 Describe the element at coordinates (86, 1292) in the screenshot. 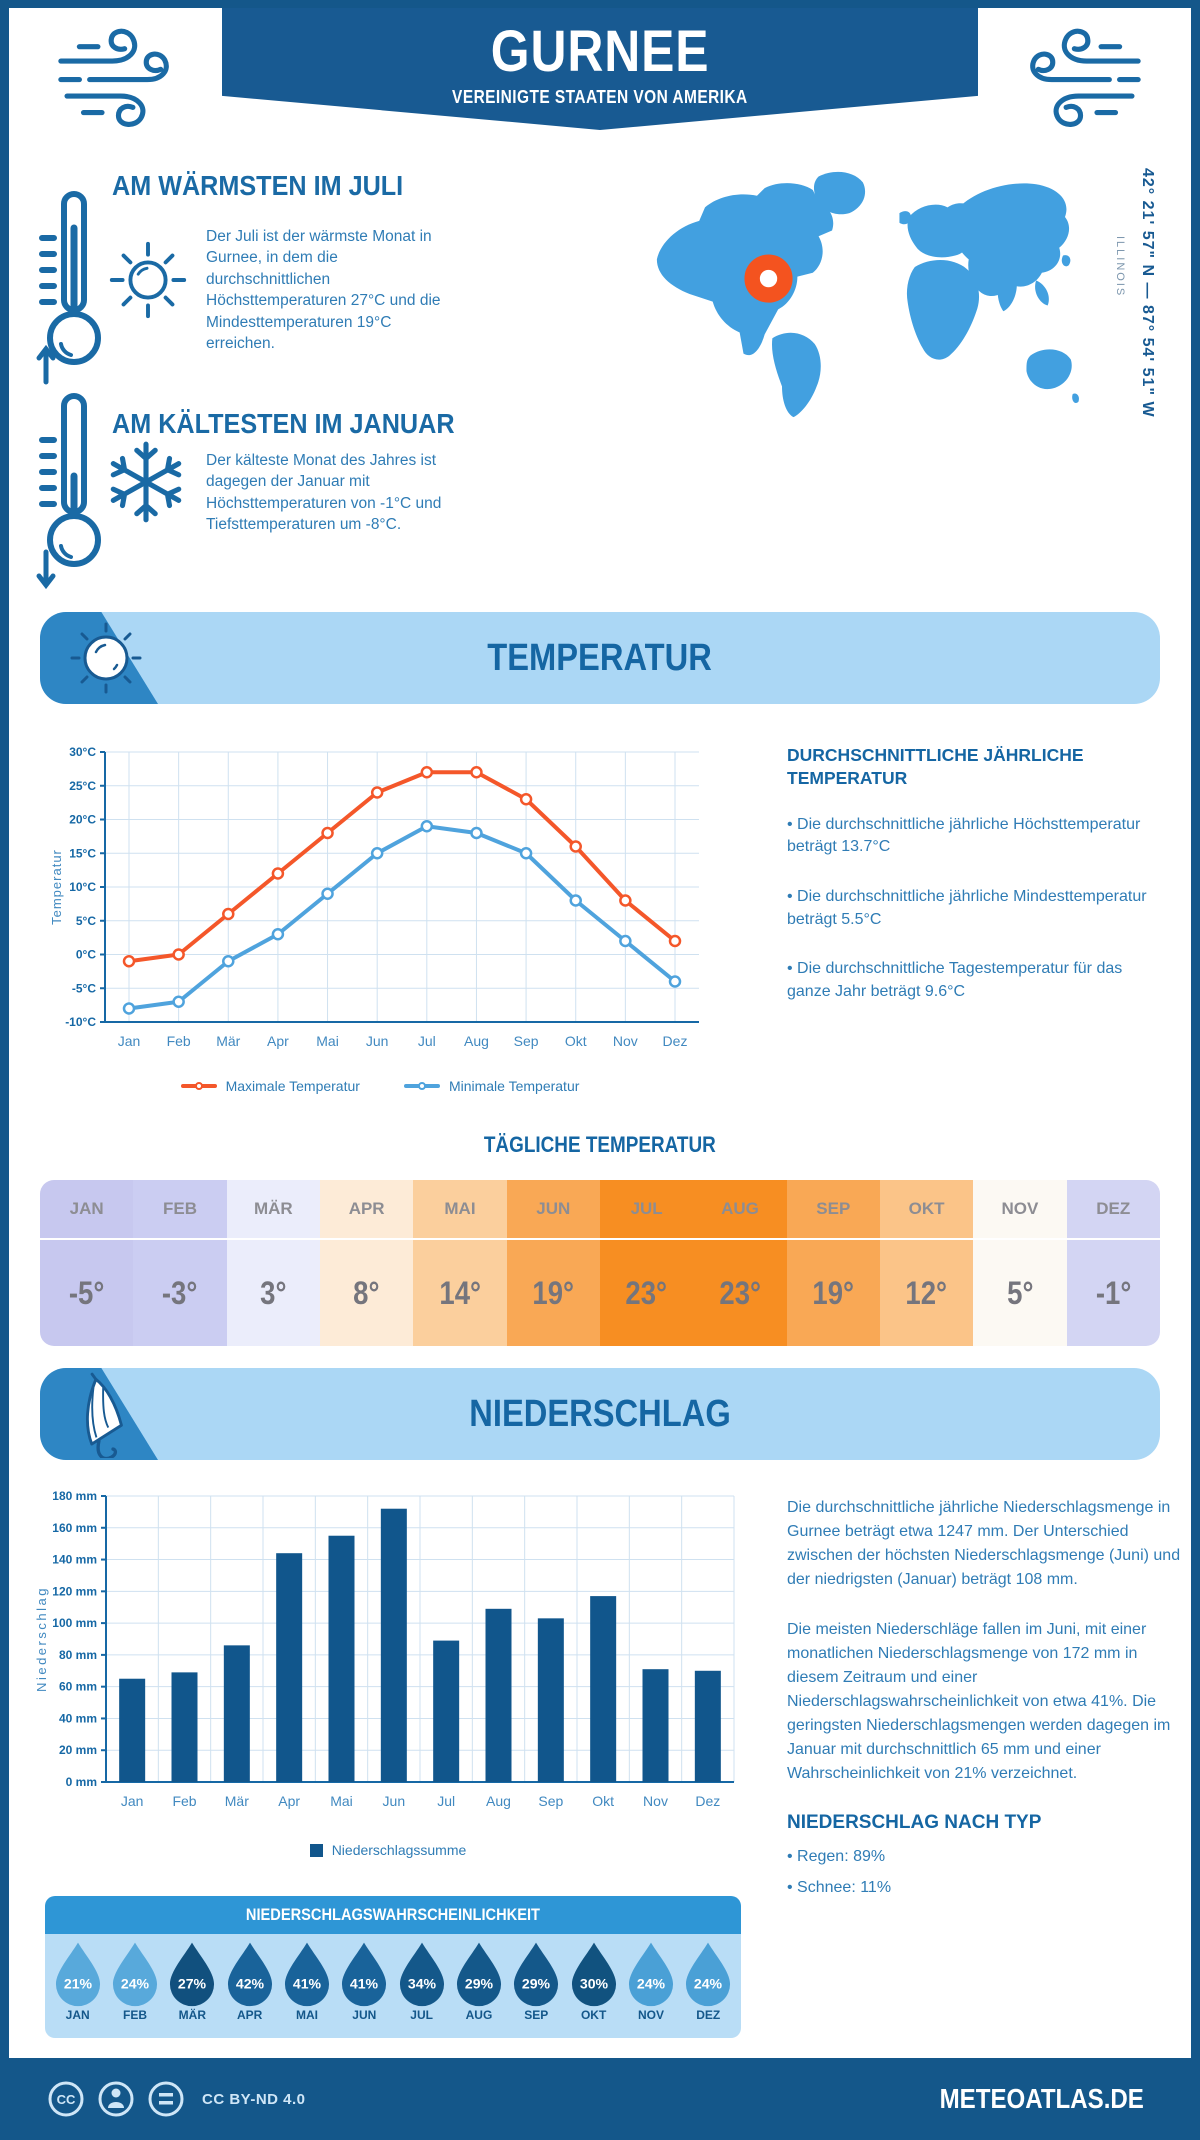

I see `temperature-value: -5°` at that location.